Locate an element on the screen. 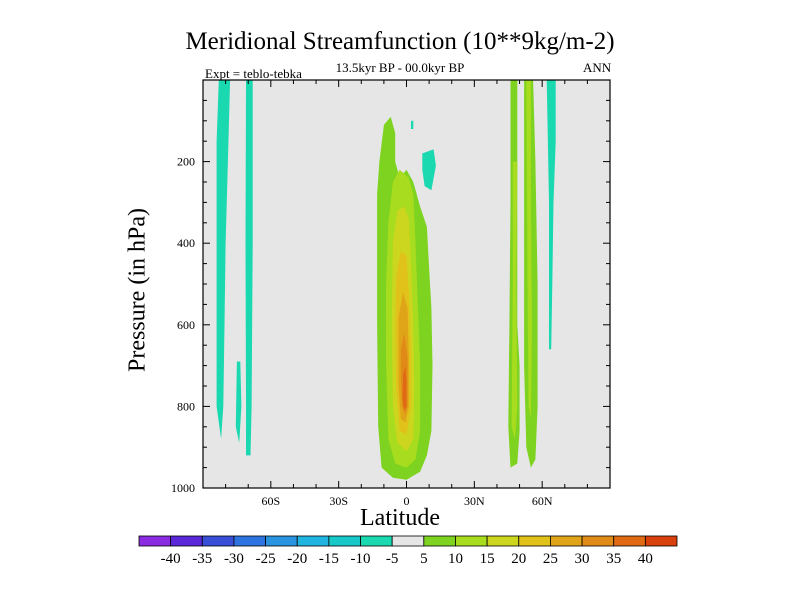 This screenshot has height=600, width=800. colorbar-label: 40 is located at coordinates (645, 559).